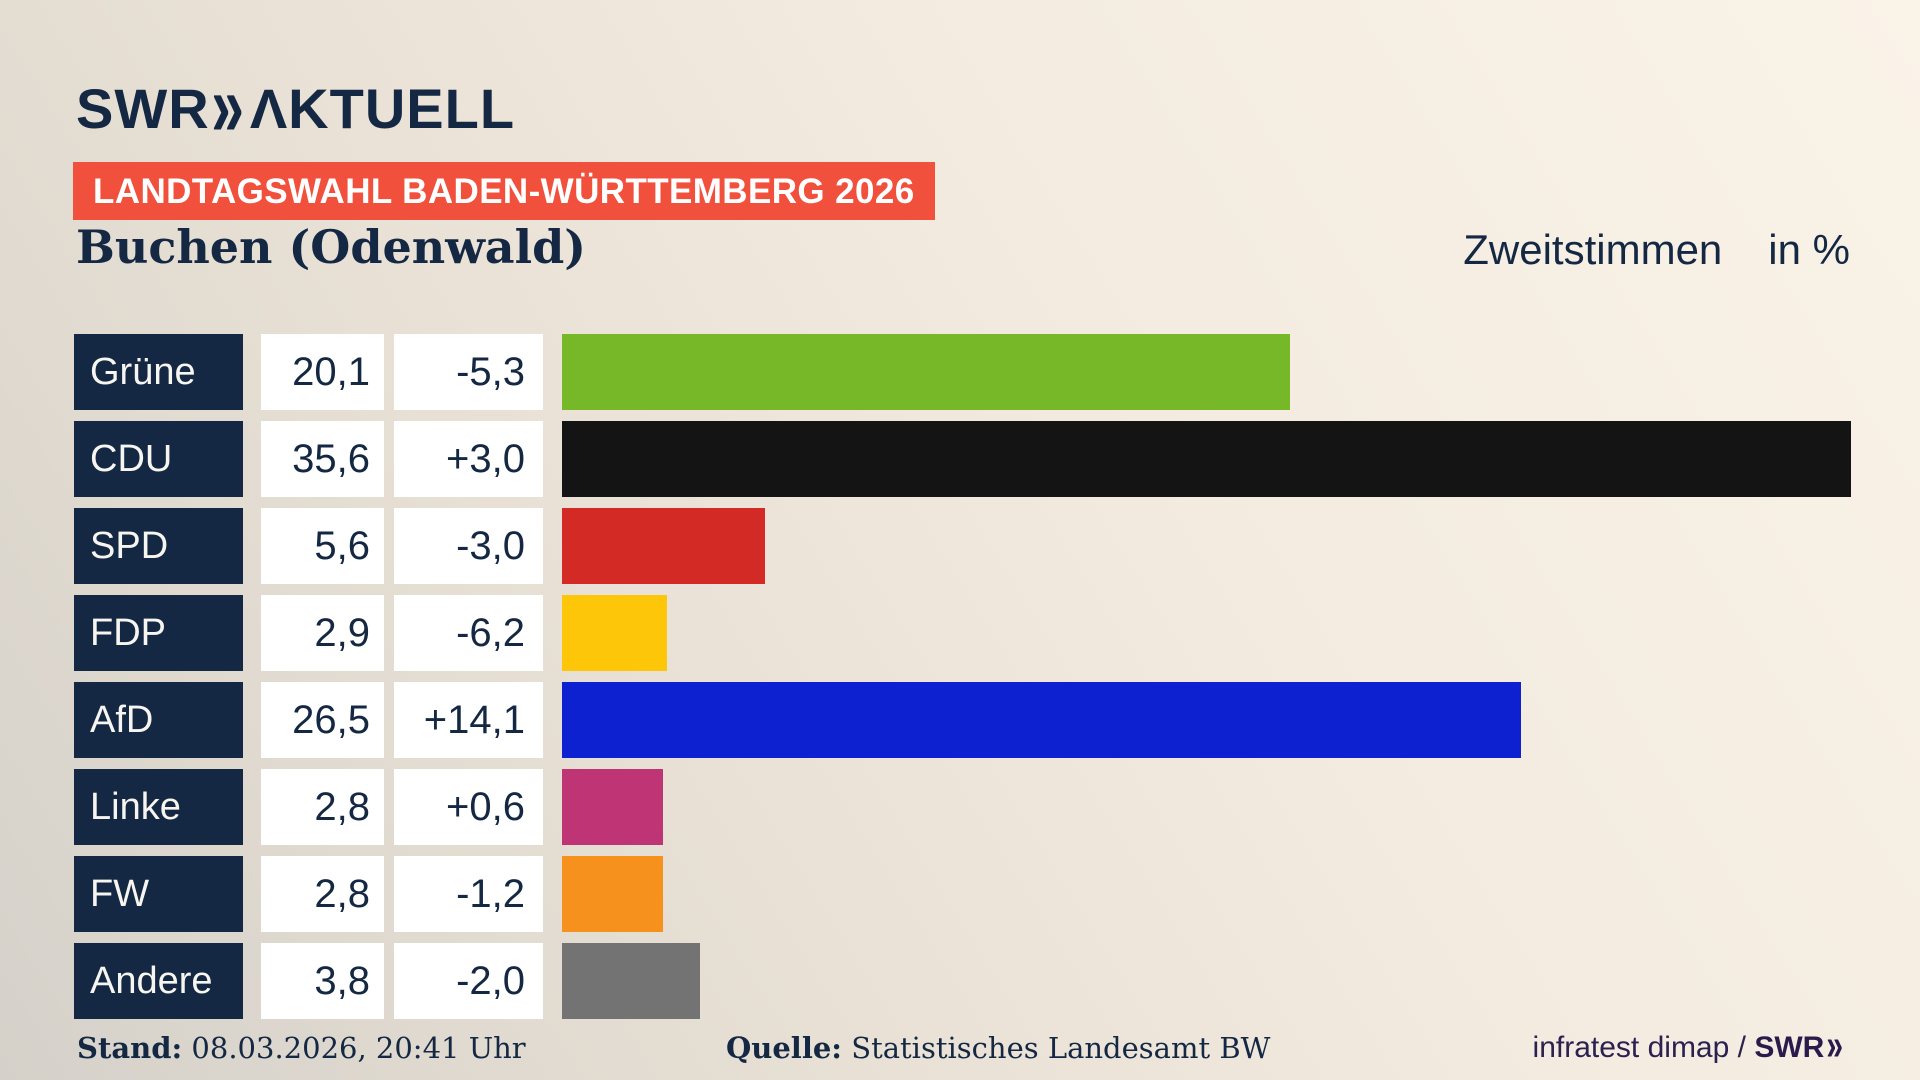 This screenshot has width=1920, height=1080. I want to click on credit-note: infratest dimap / SWR», so click(1687, 1046).